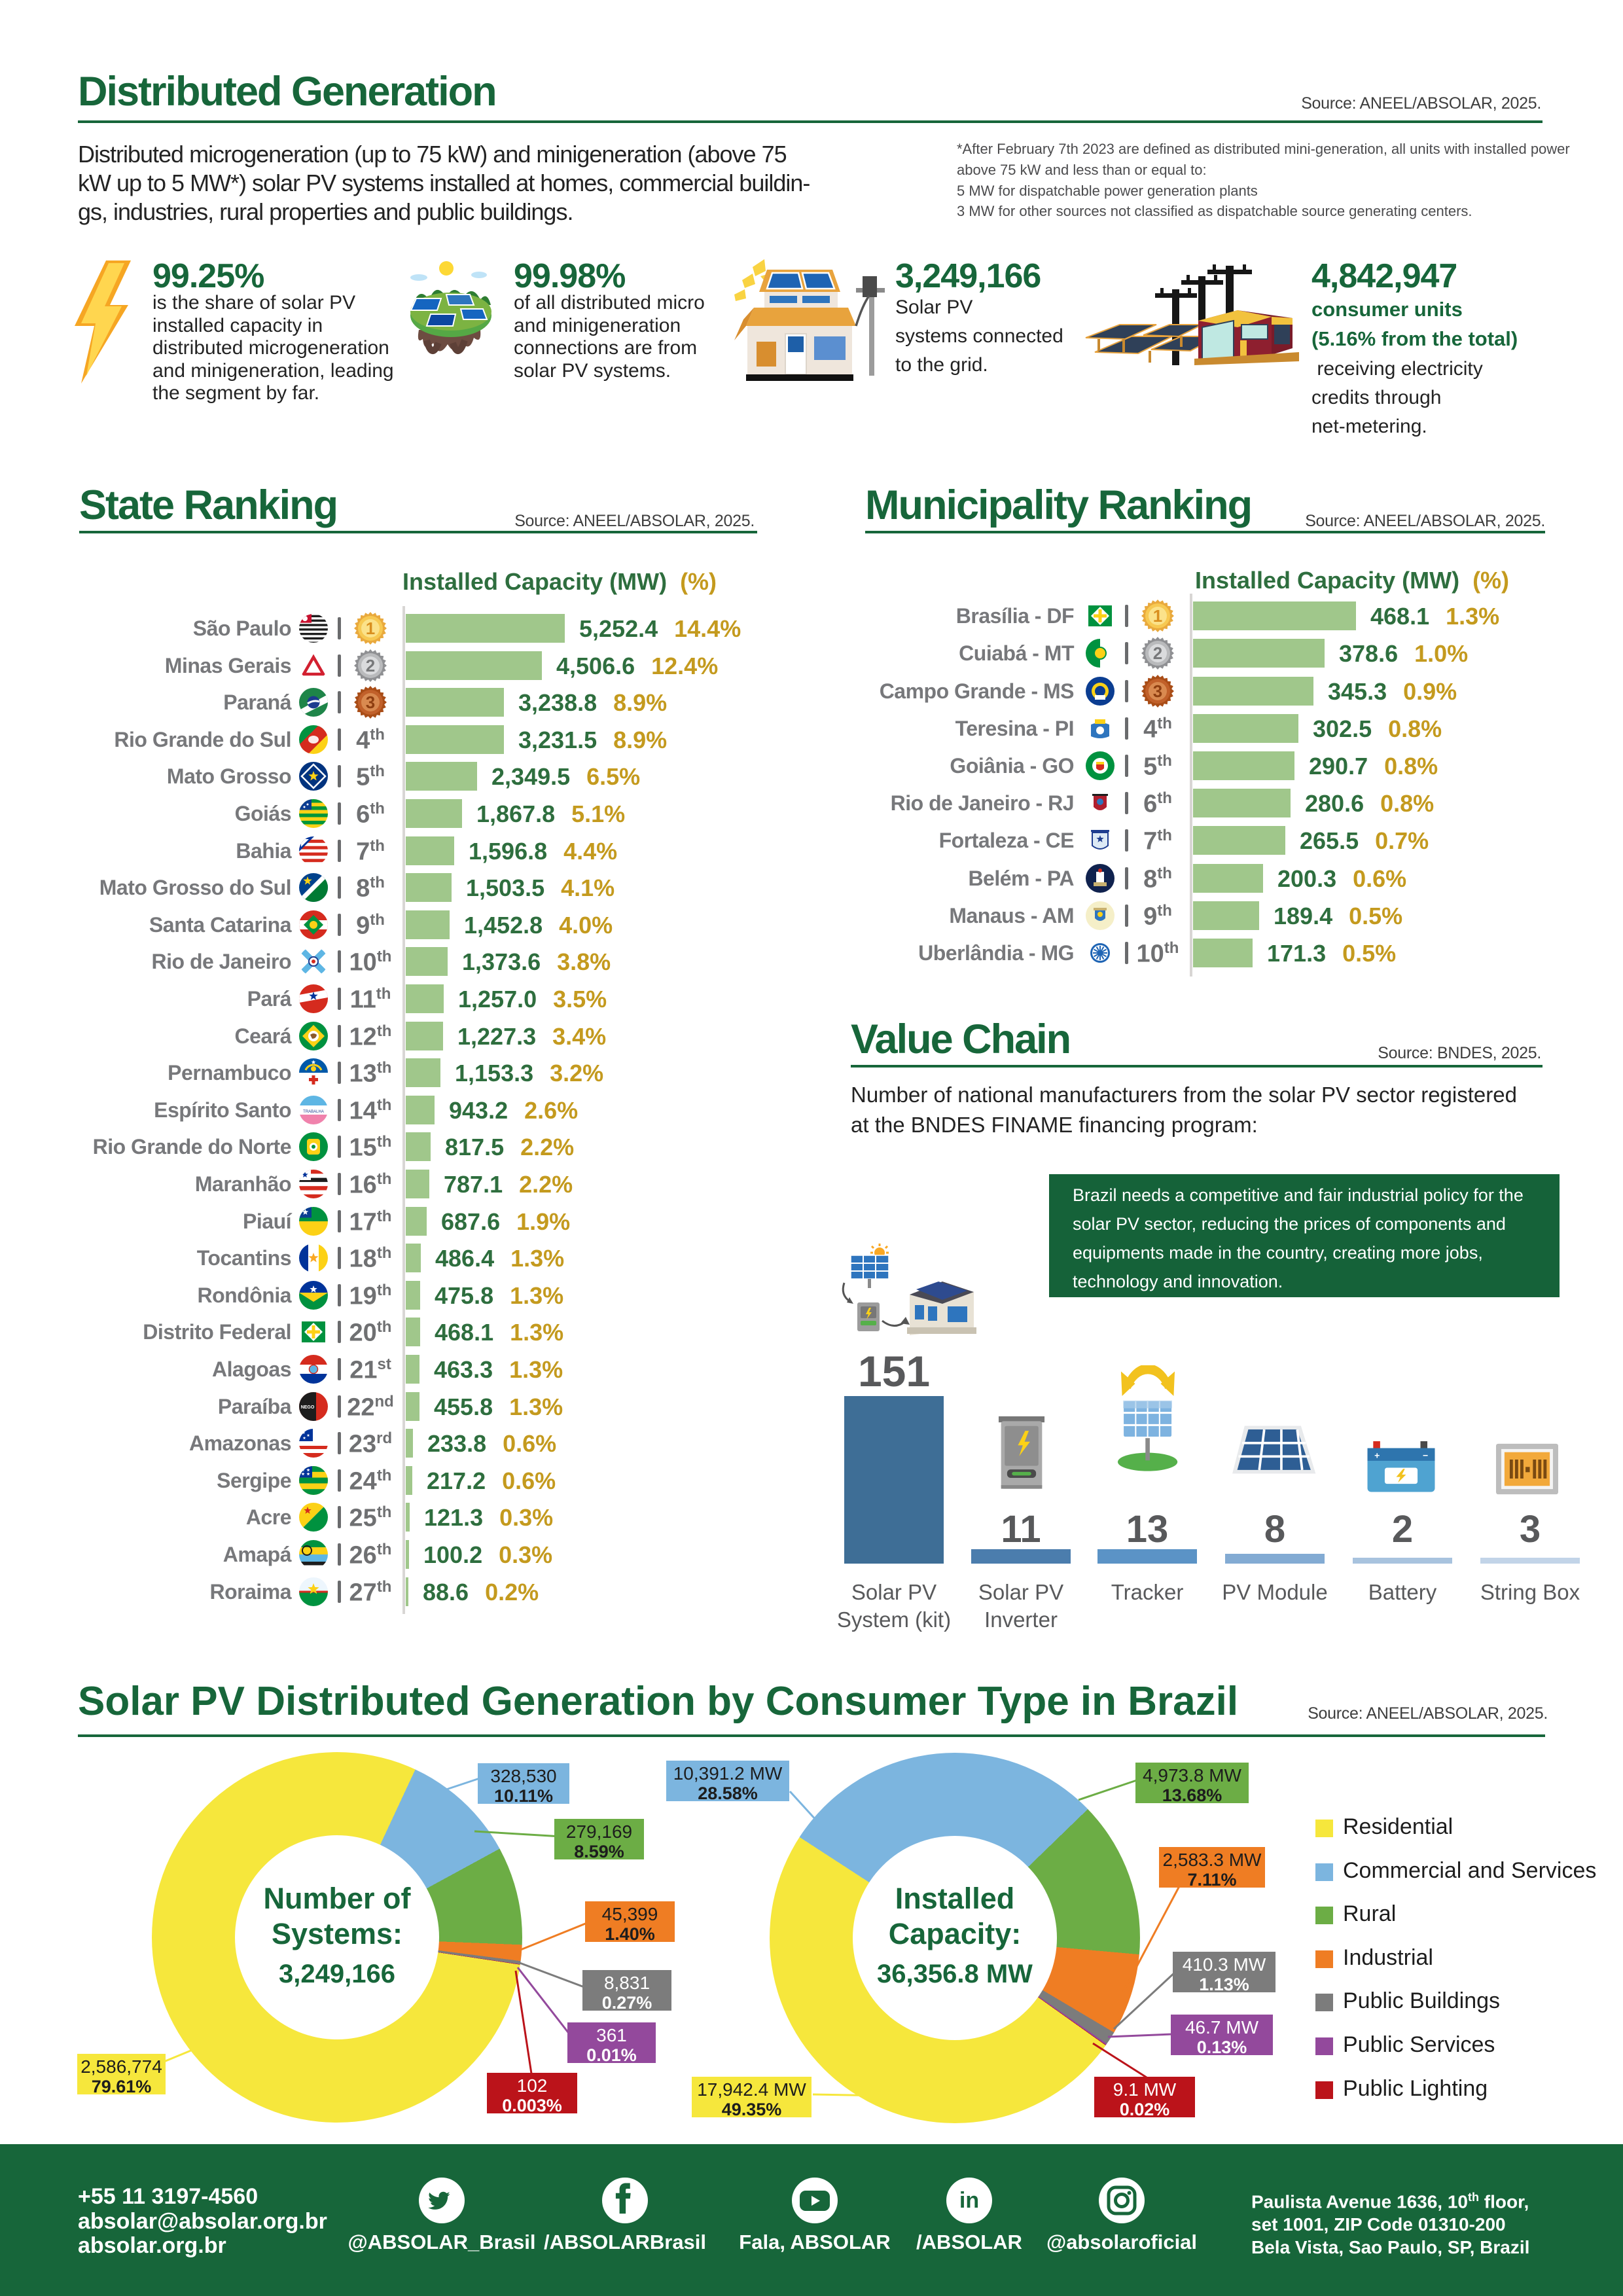 This screenshot has height=2296, width=1623. Describe the element at coordinates (969, 2200) in the screenshot. I see `svg-text: in` at that location.